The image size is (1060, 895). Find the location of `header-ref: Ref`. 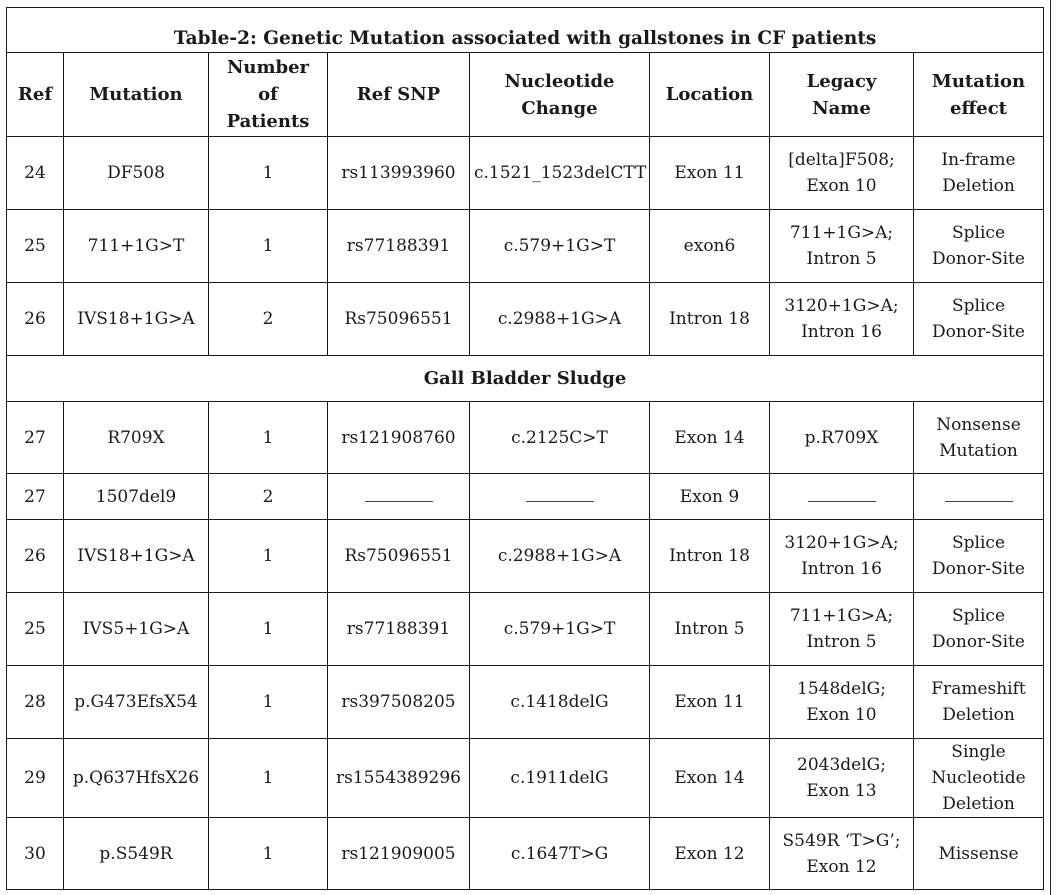

header-ref: Ref is located at coordinates (35, 94).